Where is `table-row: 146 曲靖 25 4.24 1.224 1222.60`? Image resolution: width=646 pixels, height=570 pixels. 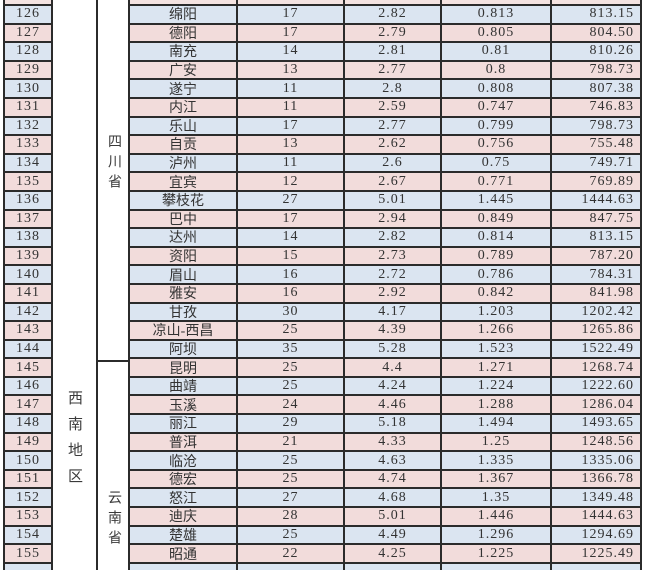 table-row: 146 曲靖 25 4.24 1.224 1222.60 is located at coordinates (323, 387).